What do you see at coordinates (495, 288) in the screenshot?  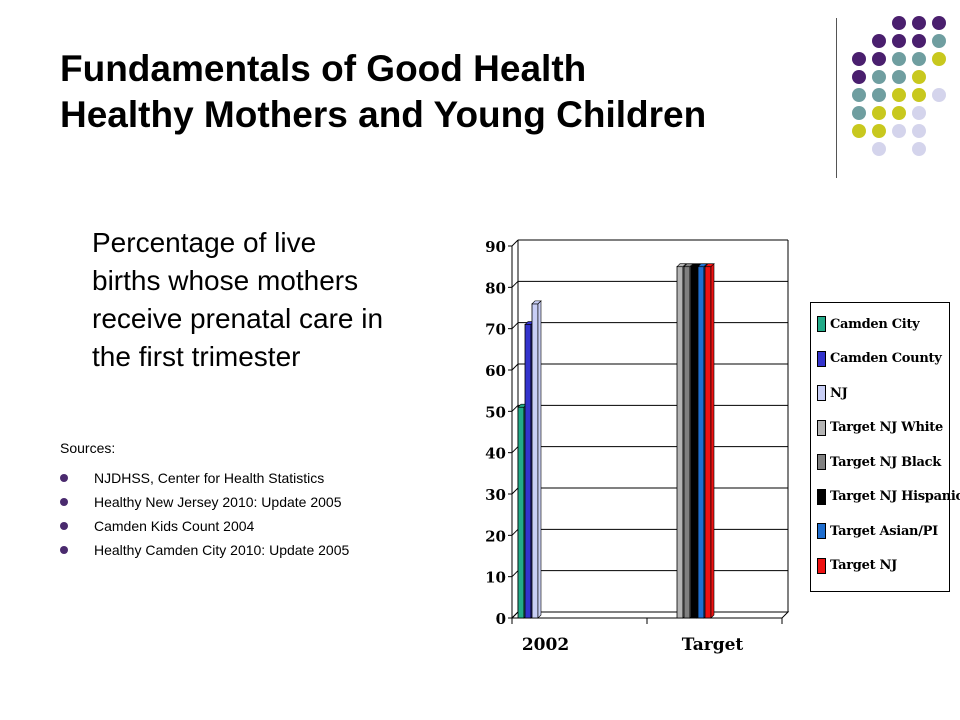 I see `y-tick-label: 80` at bounding box center [495, 288].